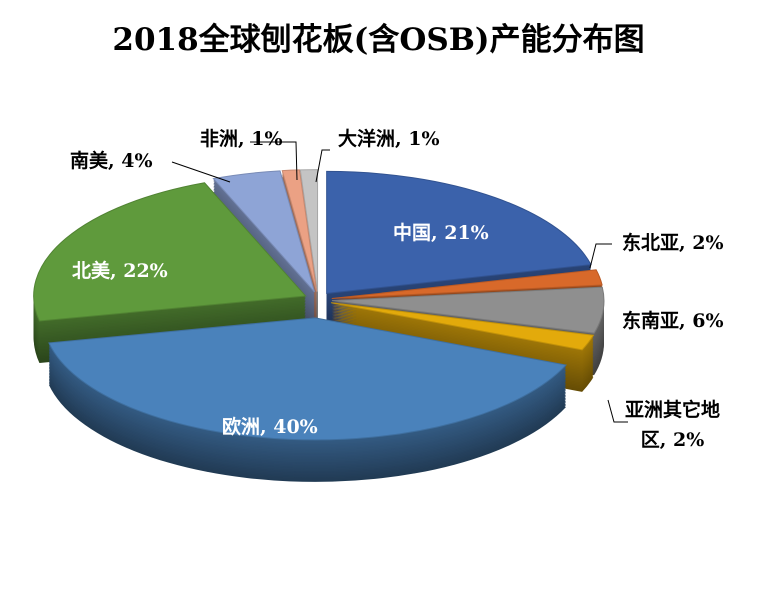 The width and height of the screenshot is (757, 590). Describe the element at coordinates (241, 139) in the screenshot. I see `data-label-7: 非洲, 1%` at that location.